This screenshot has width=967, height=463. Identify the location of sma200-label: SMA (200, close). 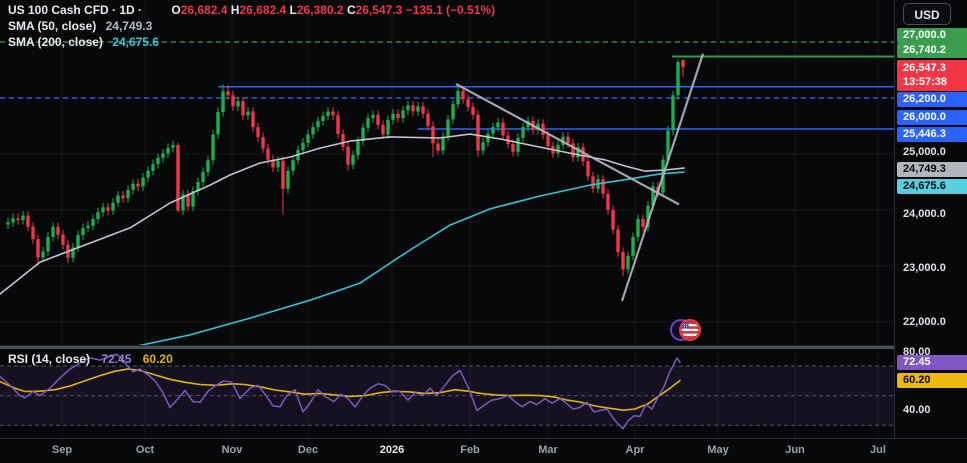
(55, 42).